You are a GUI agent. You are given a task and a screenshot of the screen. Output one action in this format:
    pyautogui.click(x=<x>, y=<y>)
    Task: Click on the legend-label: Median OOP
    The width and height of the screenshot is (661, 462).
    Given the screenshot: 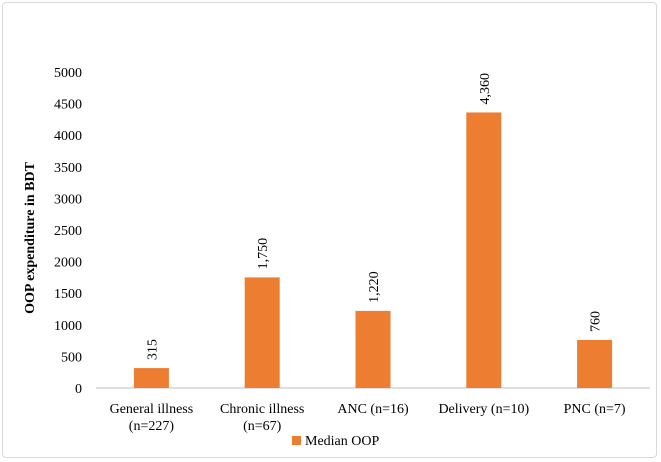 What is the action you would take?
    pyautogui.click(x=342, y=441)
    